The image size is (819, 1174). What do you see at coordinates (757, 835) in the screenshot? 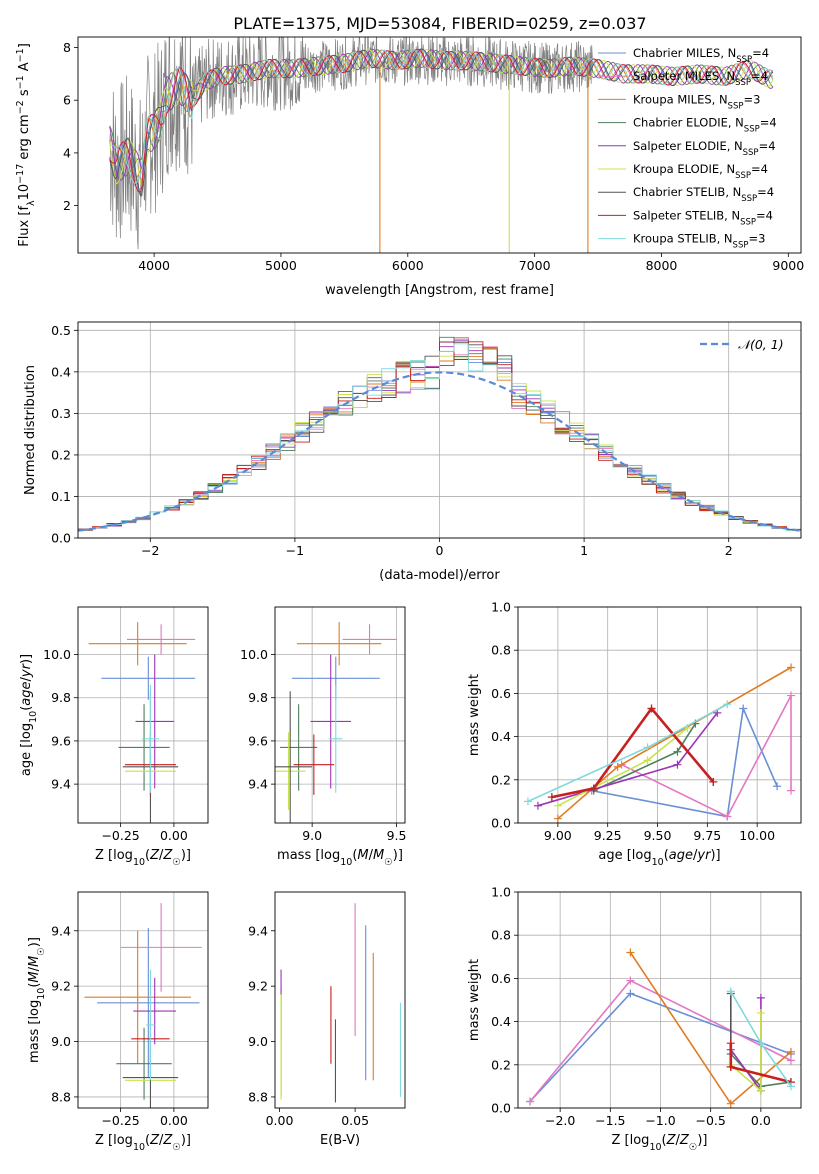
I see `x-tick-label: 10.00` at bounding box center [757, 835].